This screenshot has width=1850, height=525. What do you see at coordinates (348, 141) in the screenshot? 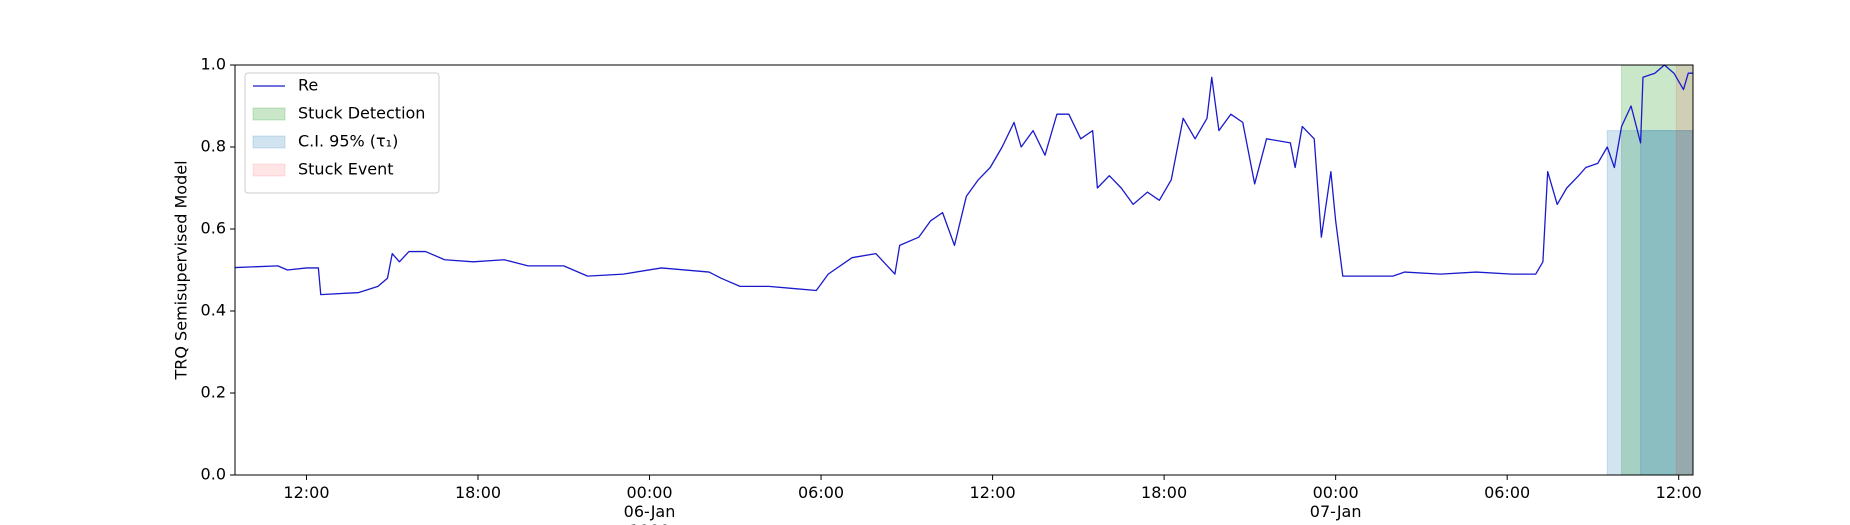
I see `legend-label: C.I. 95% (τ₁)` at bounding box center [348, 141].